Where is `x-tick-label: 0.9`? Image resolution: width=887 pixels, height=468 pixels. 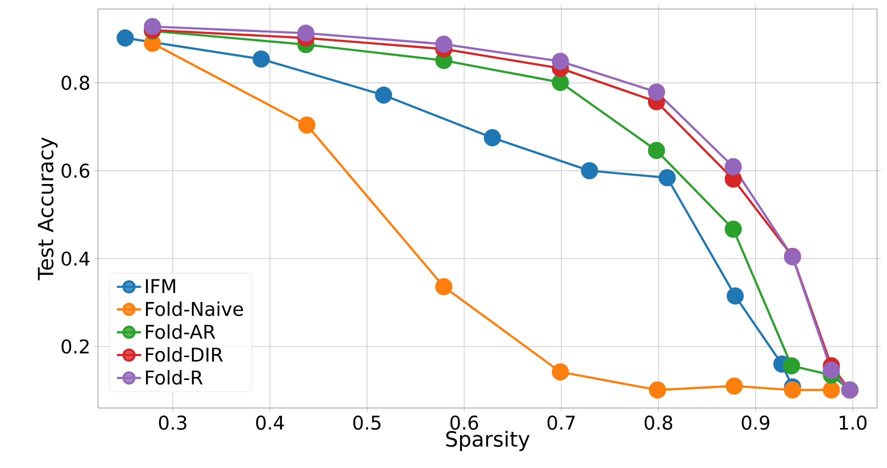
x-tick-label: 0.9 is located at coordinates (756, 423).